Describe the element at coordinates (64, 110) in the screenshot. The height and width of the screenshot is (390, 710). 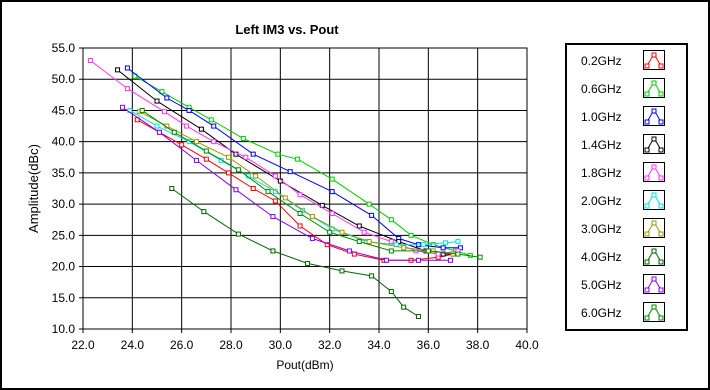
I see `y-tick-label: 45.0` at that location.